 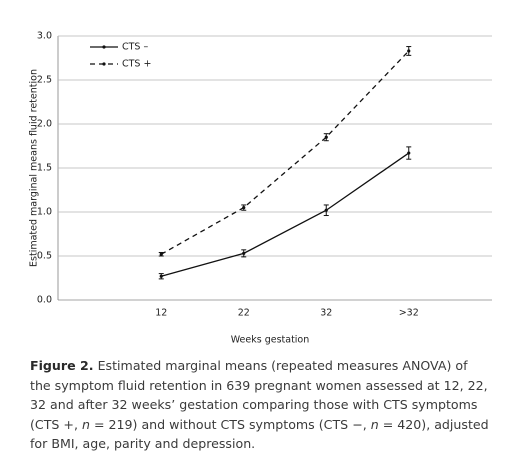 What do you see at coordinates (161, 313) in the screenshot?
I see `x-tick-label: 12` at bounding box center [161, 313].